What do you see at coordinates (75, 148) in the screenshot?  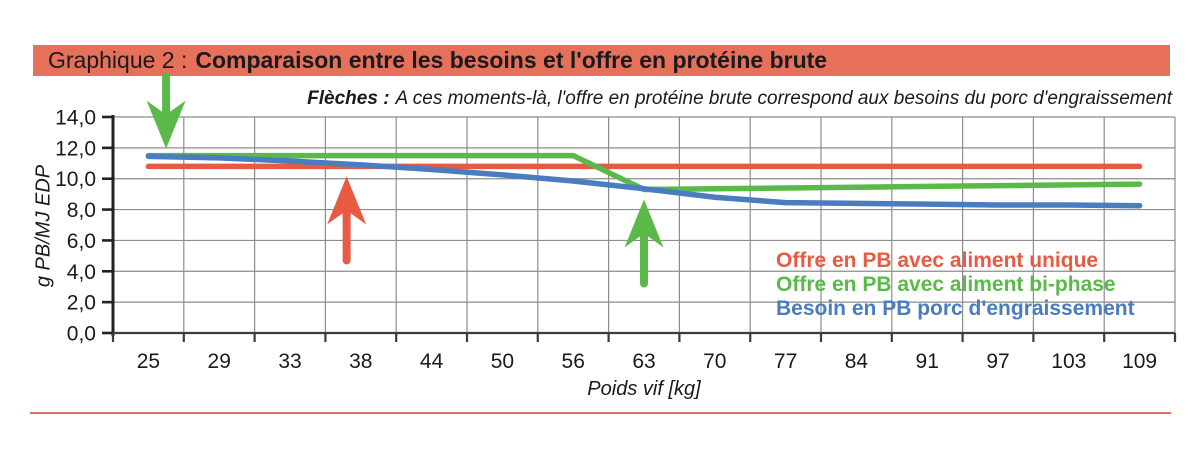 I see `y-tick-label: 12,0` at bounding box center [75, 148].